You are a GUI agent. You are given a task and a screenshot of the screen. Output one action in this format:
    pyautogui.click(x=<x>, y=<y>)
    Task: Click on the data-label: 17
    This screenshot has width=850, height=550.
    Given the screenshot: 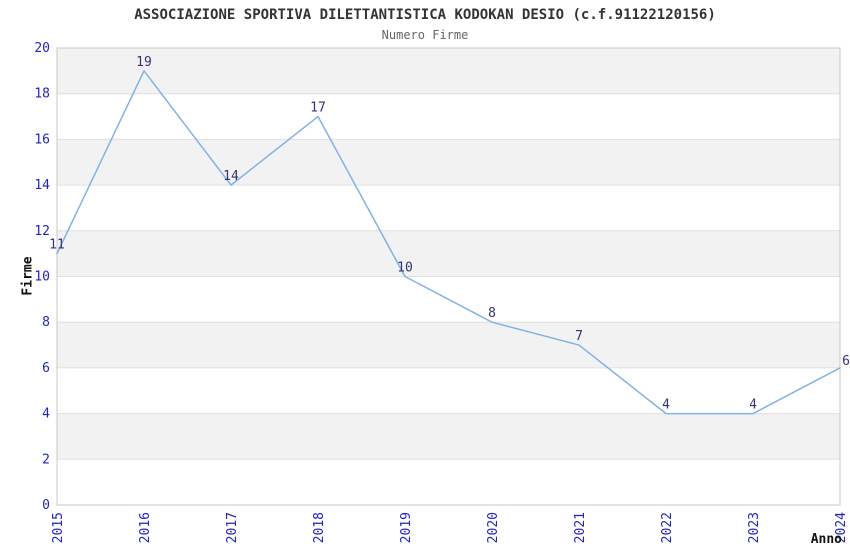 What is the action you would take?
    pyautogui.click(x=318, y=108)
    